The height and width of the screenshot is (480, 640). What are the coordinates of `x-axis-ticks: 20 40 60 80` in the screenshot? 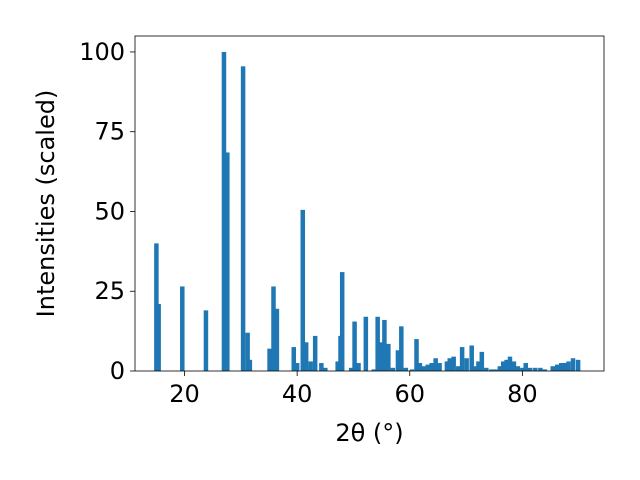 It's located at (353, 389).